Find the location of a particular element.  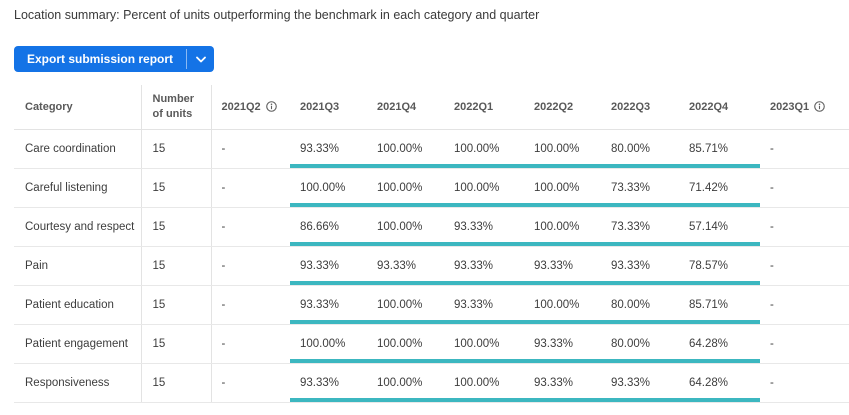

category-cell: Careful listening is located at coordinates (78, 188).